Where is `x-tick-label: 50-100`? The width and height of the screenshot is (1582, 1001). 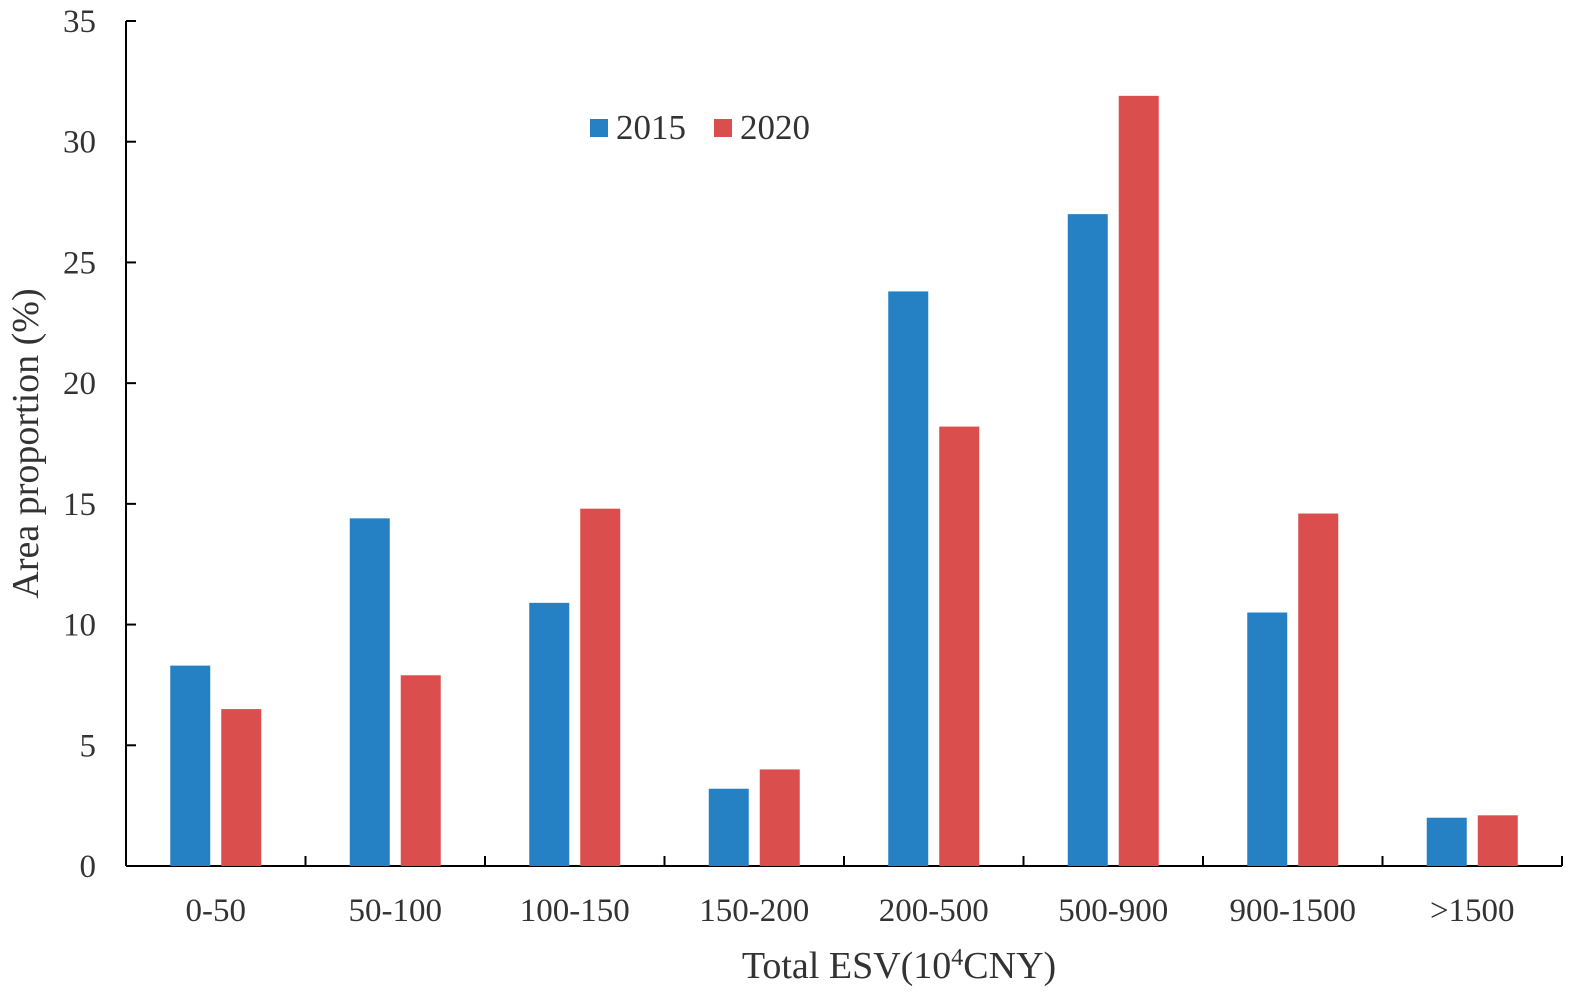
x-tick-label: 50-100 is located at coordinates (396, 911).